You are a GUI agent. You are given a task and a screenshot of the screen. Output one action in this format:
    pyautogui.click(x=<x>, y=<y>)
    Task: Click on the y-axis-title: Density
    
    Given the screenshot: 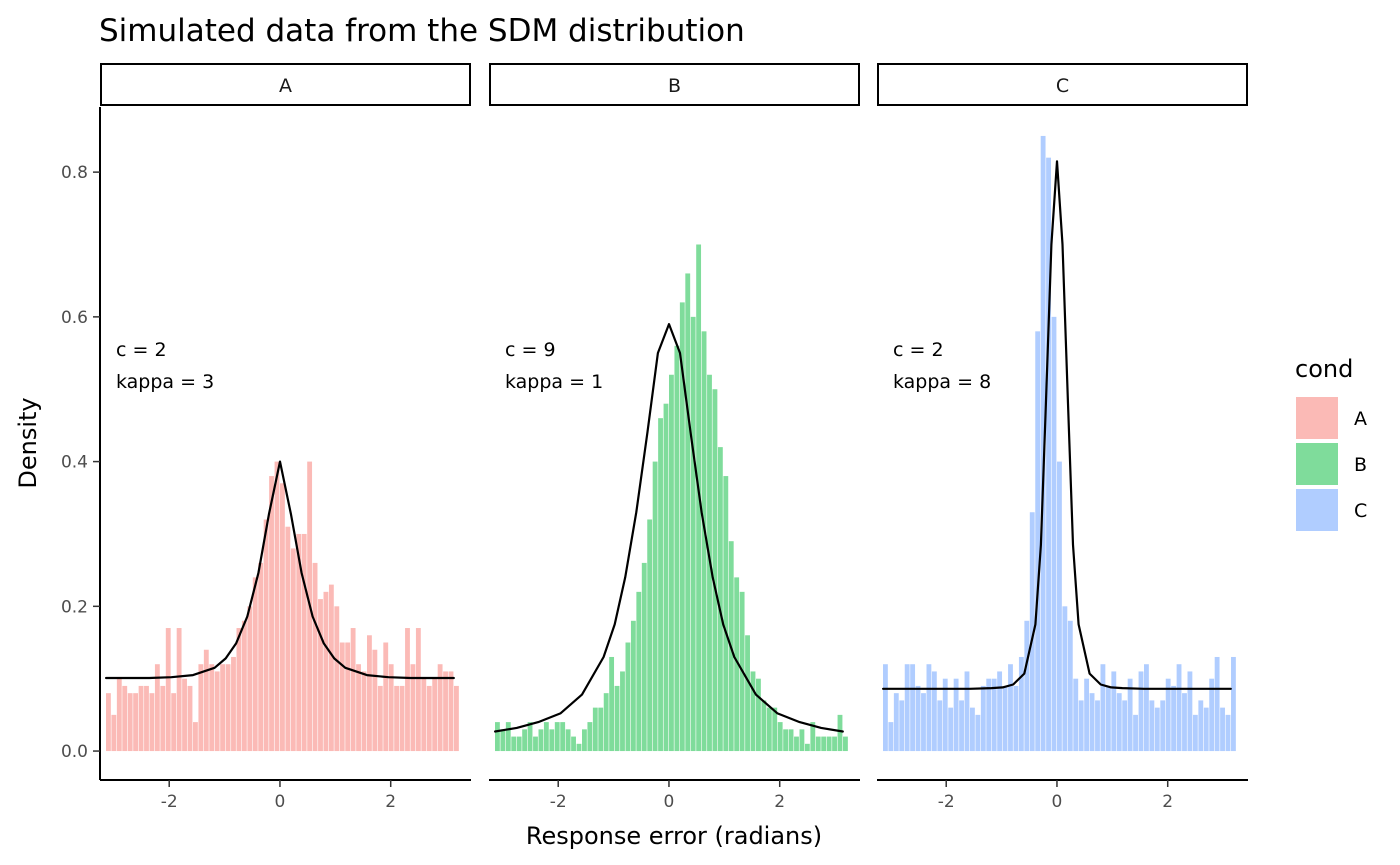 What is the action you would take?
    pyautogui.click(x=28, y=442)
    